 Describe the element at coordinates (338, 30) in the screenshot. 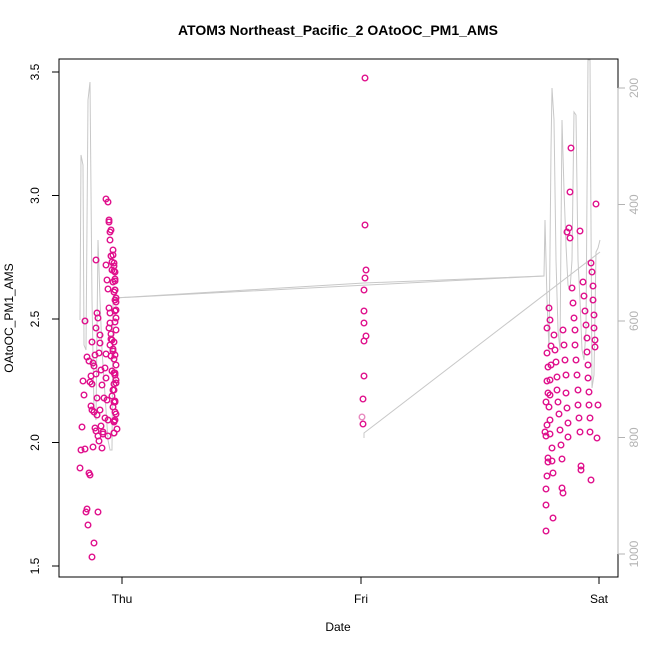

I see `chart-title: ATOM3 Northeast_Pacific_2 OAtoOC_PM1_AMS` at that location.